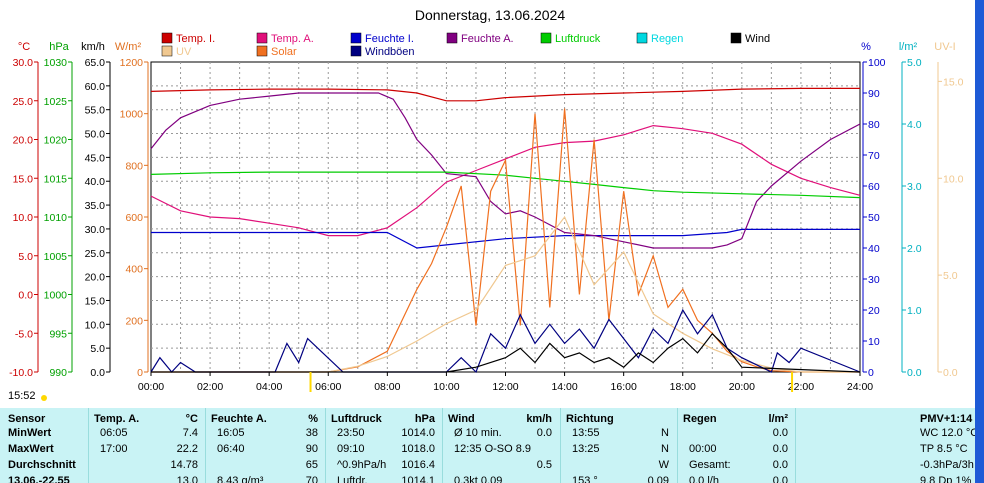 This screenshot has width=984, height=483. What do you see at coordinates (27, 419) in the screenshot?
I see `col-header-sensor: Sensor` at bounding box center [27, 419].